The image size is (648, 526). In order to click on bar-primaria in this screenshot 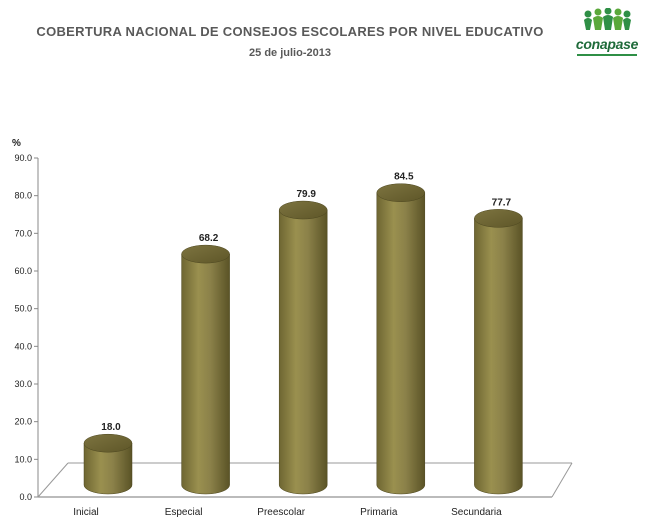, I will do `click(401, 339)`.